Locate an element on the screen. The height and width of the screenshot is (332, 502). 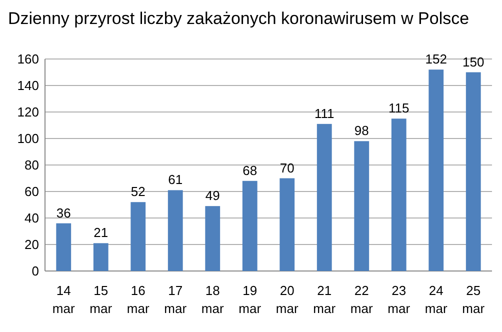
y-tick-label: 20 is located at coordinates (31, 244).